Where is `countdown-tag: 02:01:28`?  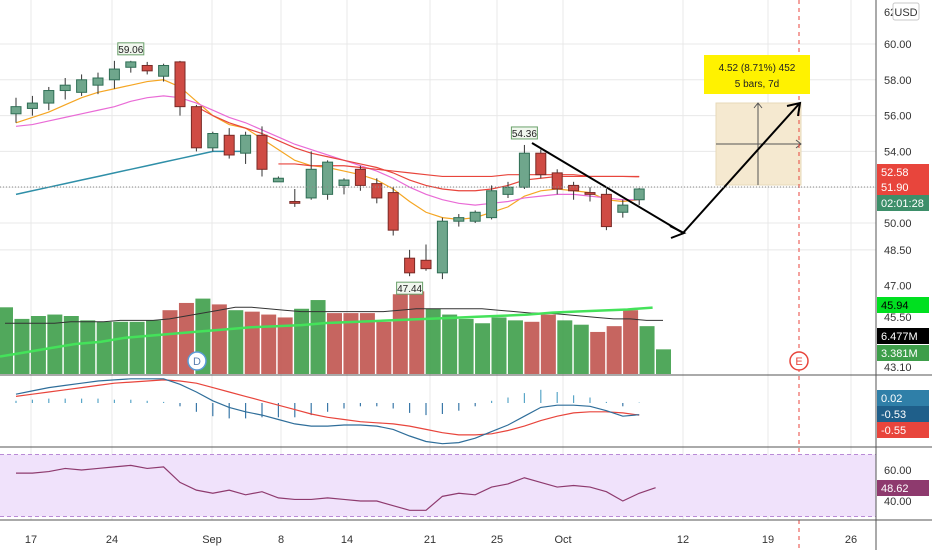 countdown-tag: 02:01:28 is located at coordinates (902, 204).